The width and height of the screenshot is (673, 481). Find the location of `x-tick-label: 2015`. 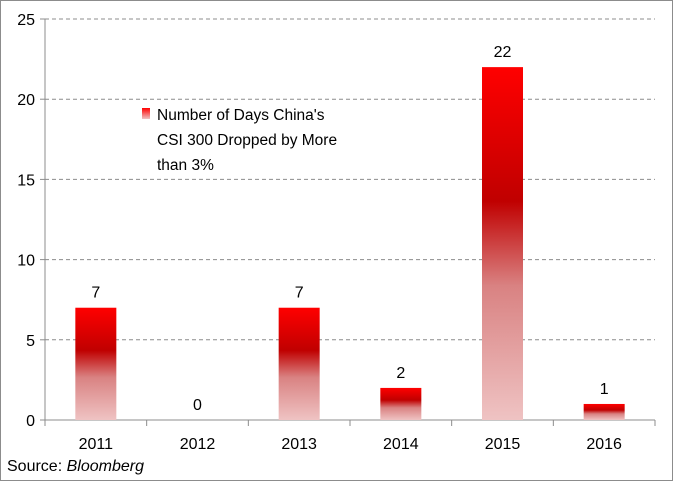

x-tick-label: 2015 is located at coordinates (503, 444).